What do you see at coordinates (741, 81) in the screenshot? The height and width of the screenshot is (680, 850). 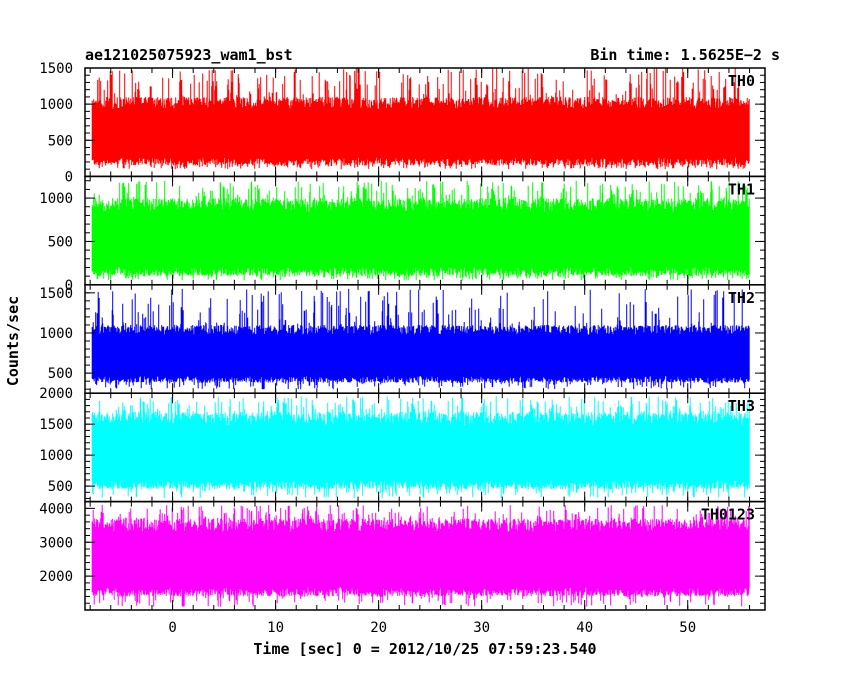 I see `panel-label-th0: TH0` at bounding box center [741, 81].